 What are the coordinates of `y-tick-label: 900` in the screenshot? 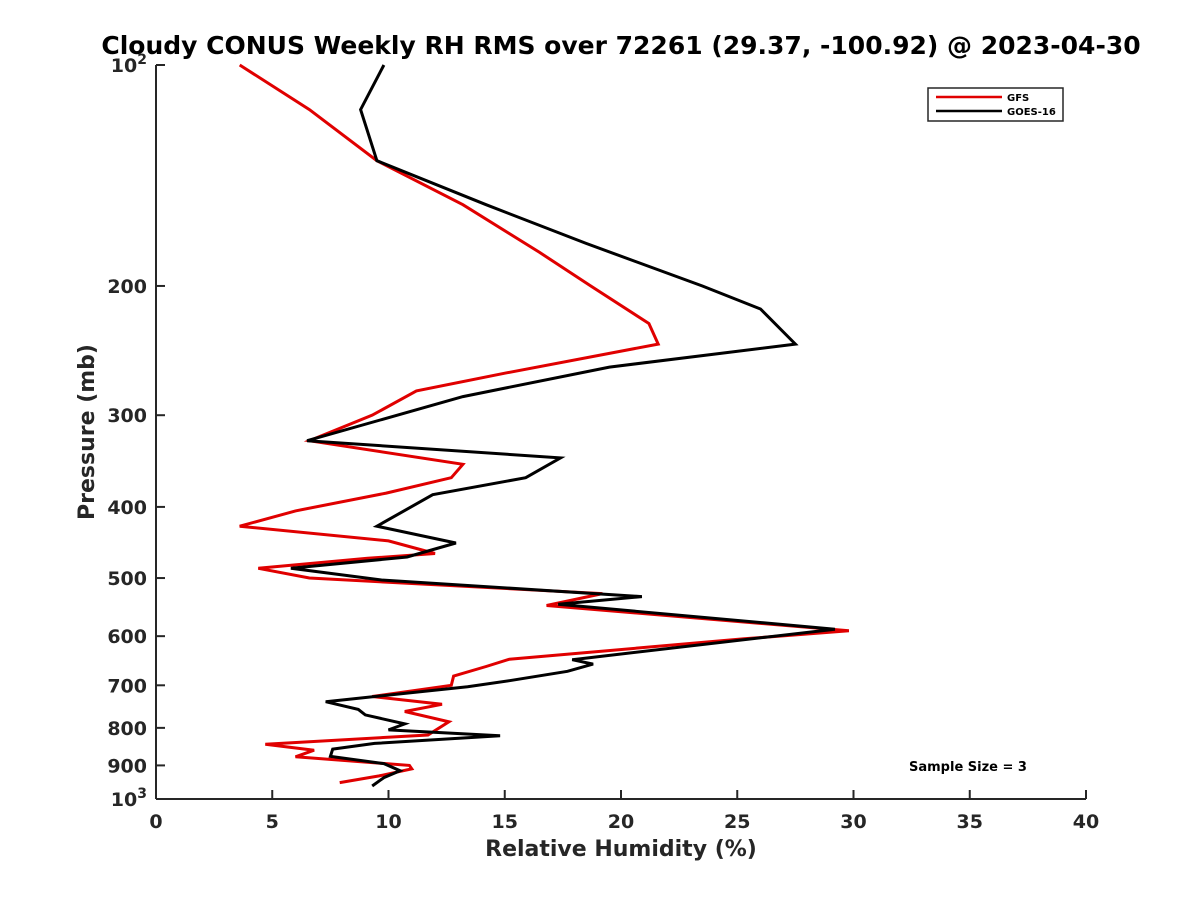 It's located at (127, 766).